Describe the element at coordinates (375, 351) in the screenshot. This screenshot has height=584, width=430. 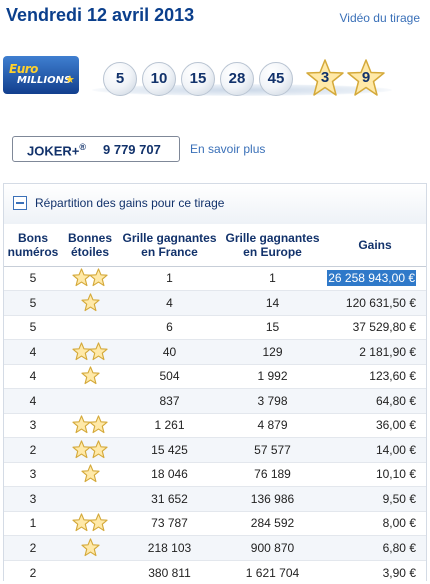
I see `cell-gains: 2 181,90 €` at that location.